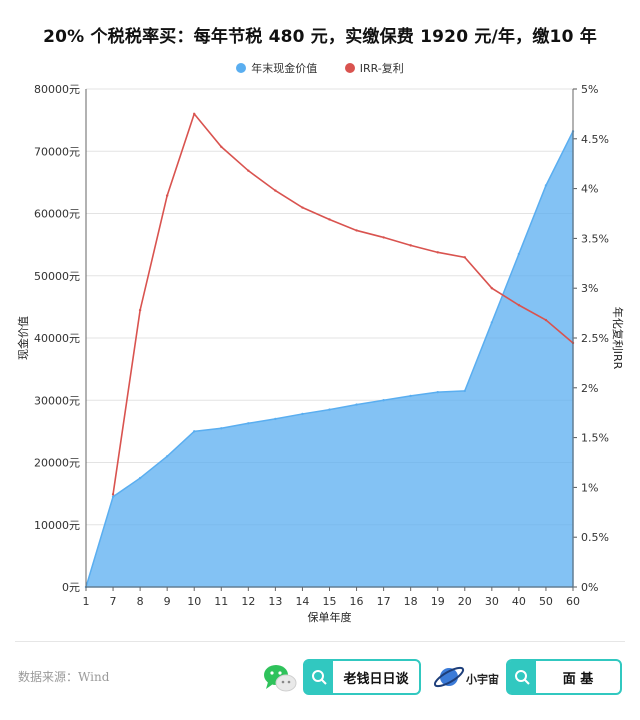  What do you see at coordinates (465, 601) in the screenshot?
I see `x-tick-label: 20` at bounding box center [465, 601].